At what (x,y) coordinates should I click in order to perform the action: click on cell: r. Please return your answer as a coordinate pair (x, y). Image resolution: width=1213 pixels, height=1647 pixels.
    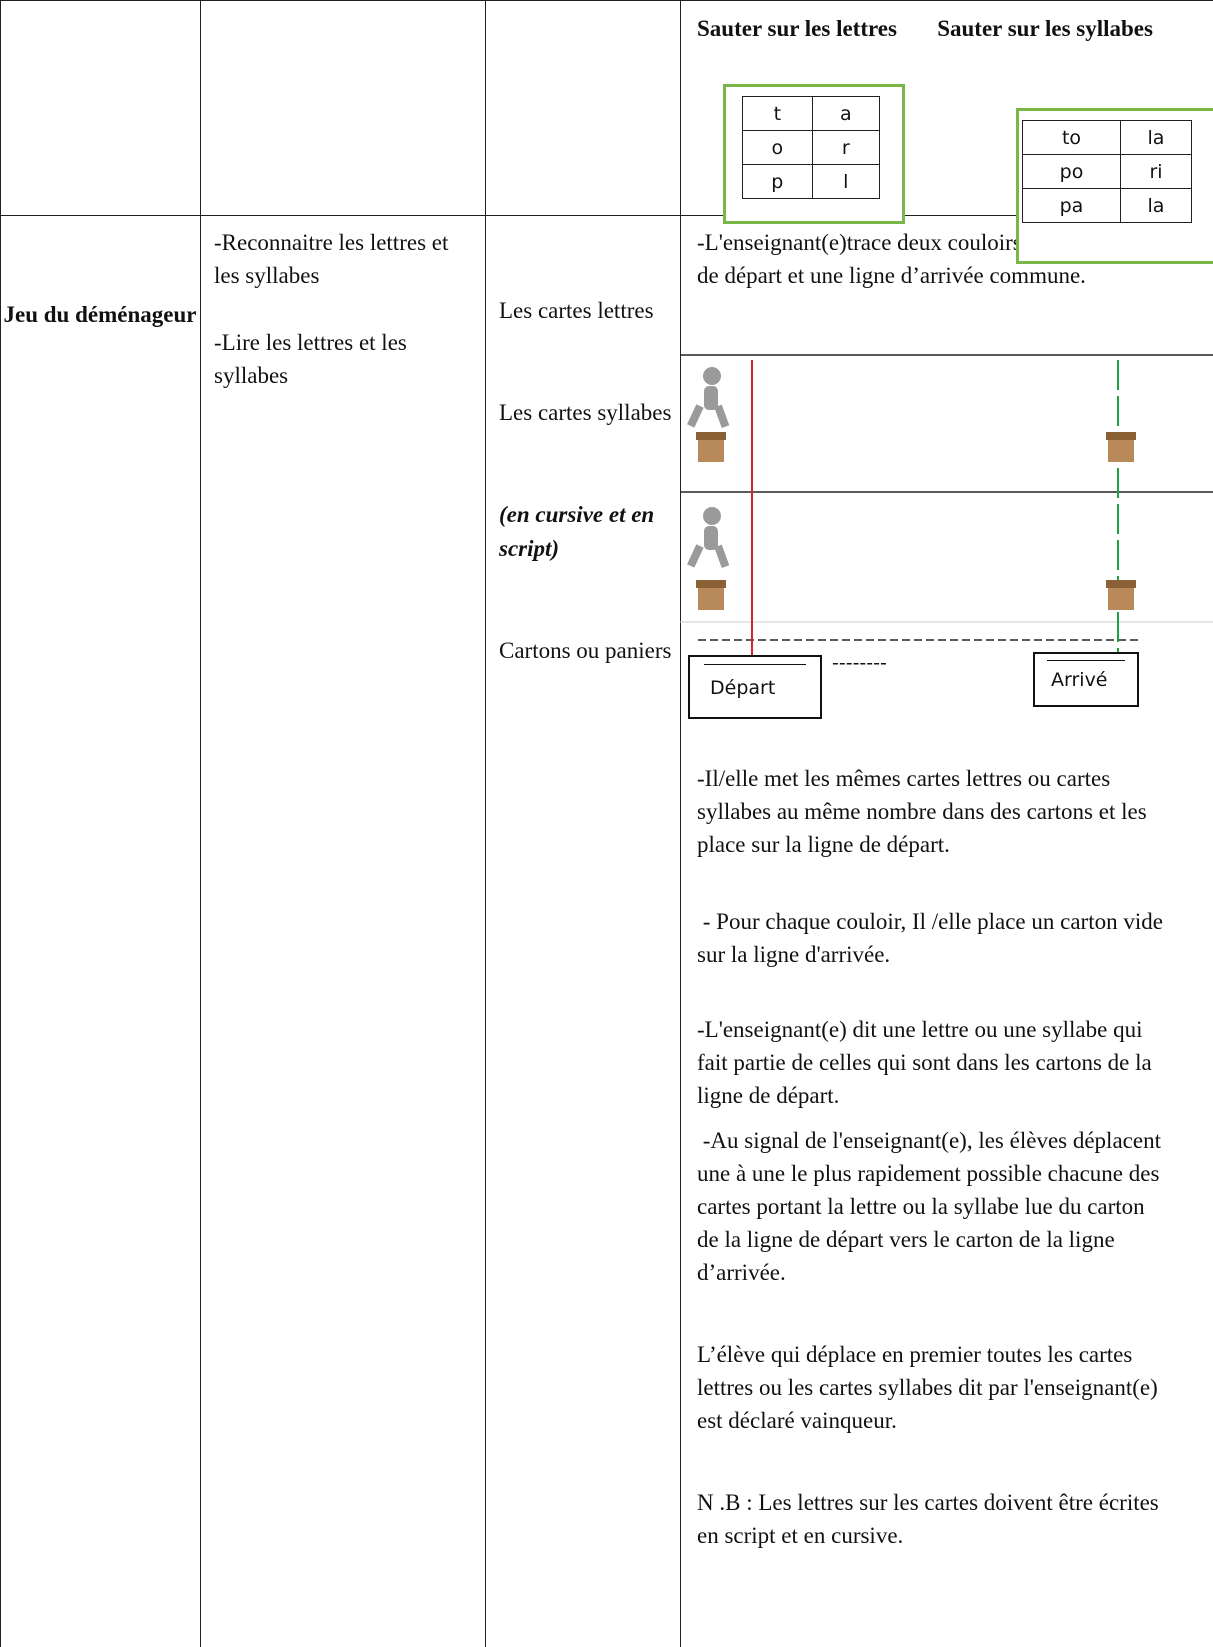
    Looking at the image, I should click on (846, 147).